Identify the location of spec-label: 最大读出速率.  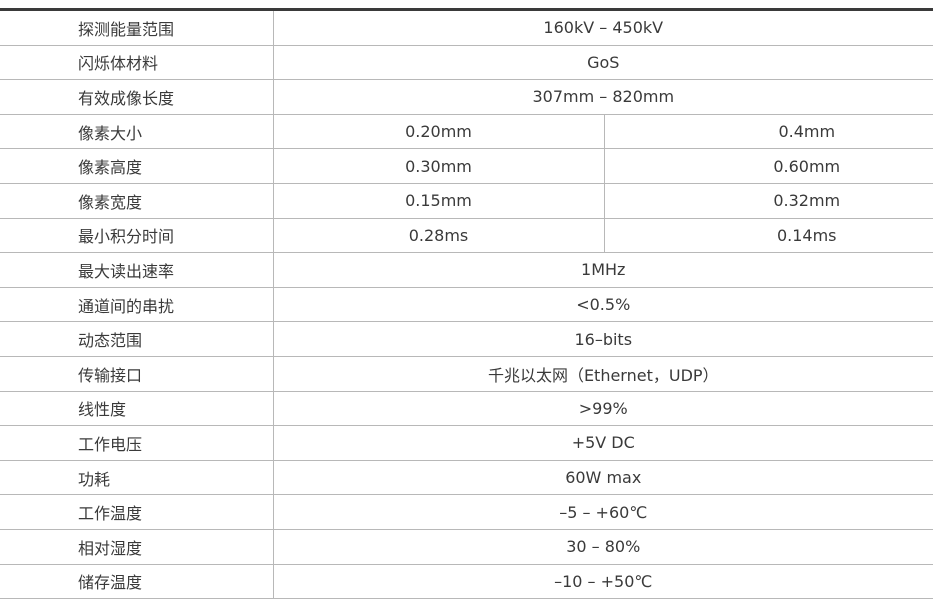
(137, 270).